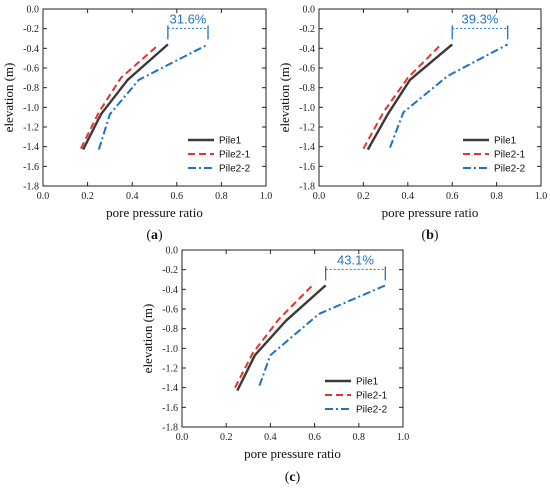  What do you see at coordinates (355, 259) in the screenshot?
I see `annotation-percent: 43.1%` at bounding box center [355, 259].